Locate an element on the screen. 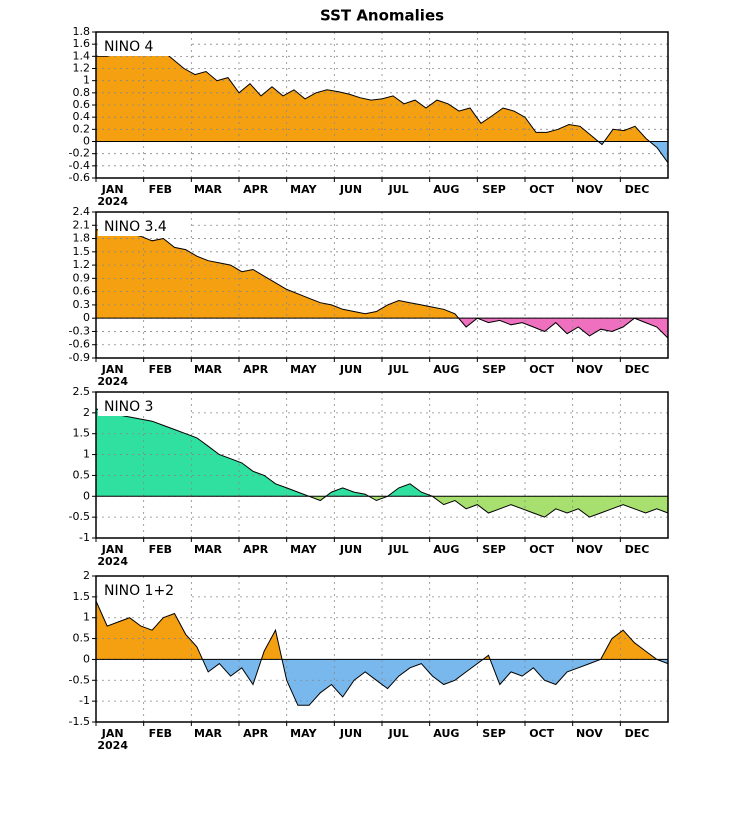 The image size is (747, 822). y-tick-label: 0.2 is located at coordinates (82, 128).